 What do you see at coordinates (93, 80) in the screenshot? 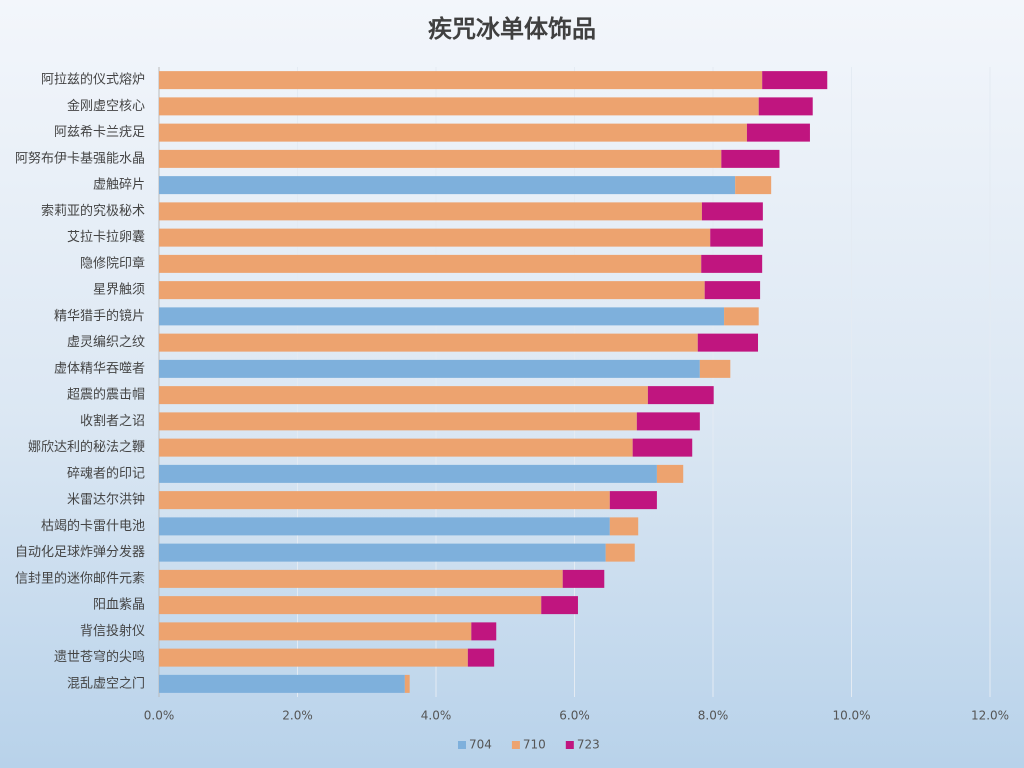
I see `y-tick-label: 阿拉兹的仪式熔炉` at bounding box center [93, 80].